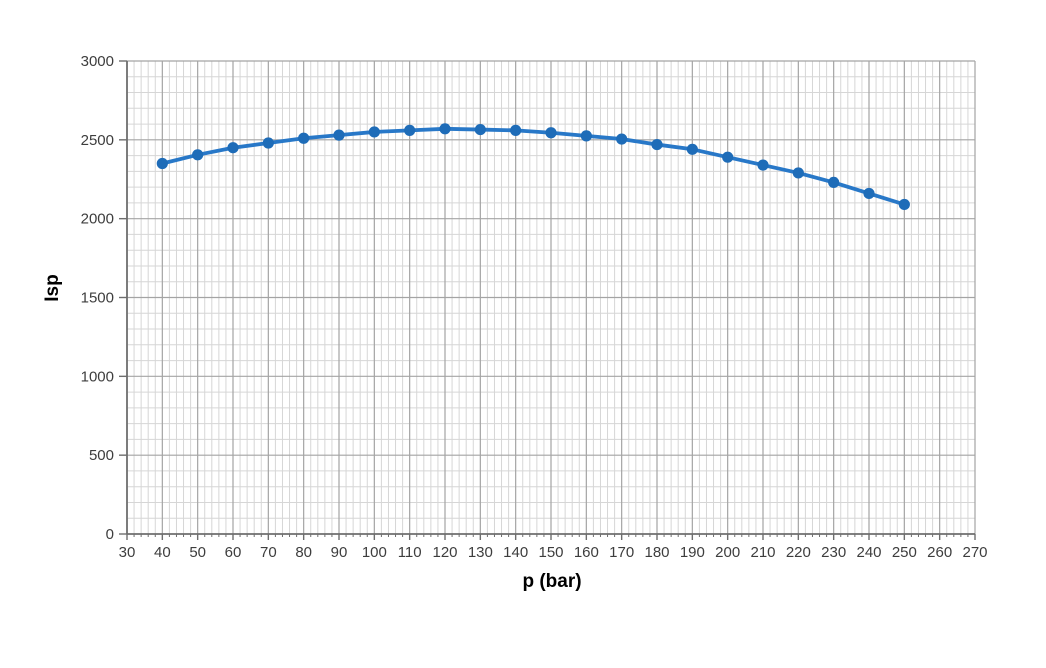  What do you see at coordinates (339, 552) in the screenshot?
I see `x-tick-label: 90` at bounding box center [339, 552].